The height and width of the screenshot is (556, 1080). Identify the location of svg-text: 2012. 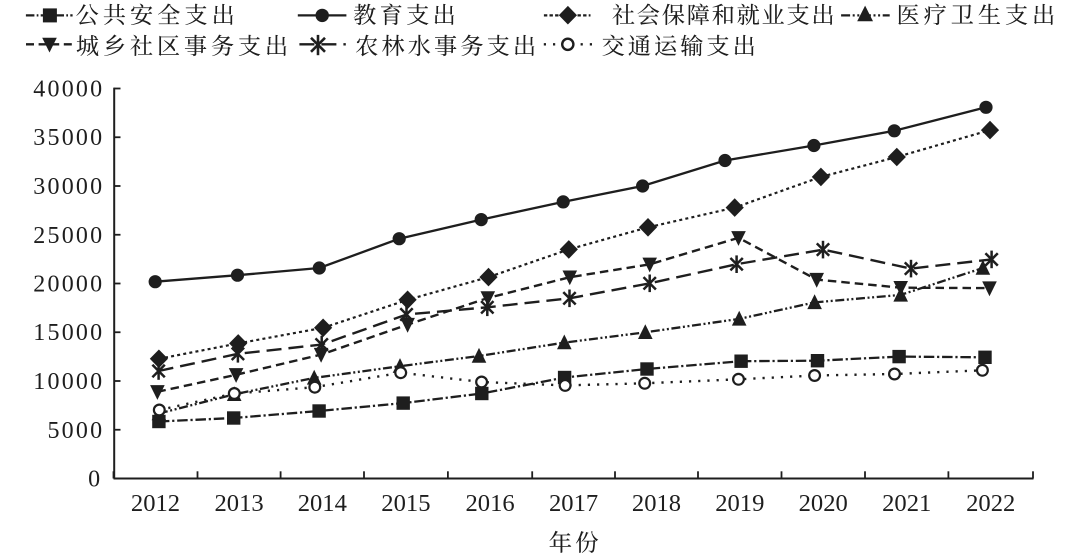
(155, 503).